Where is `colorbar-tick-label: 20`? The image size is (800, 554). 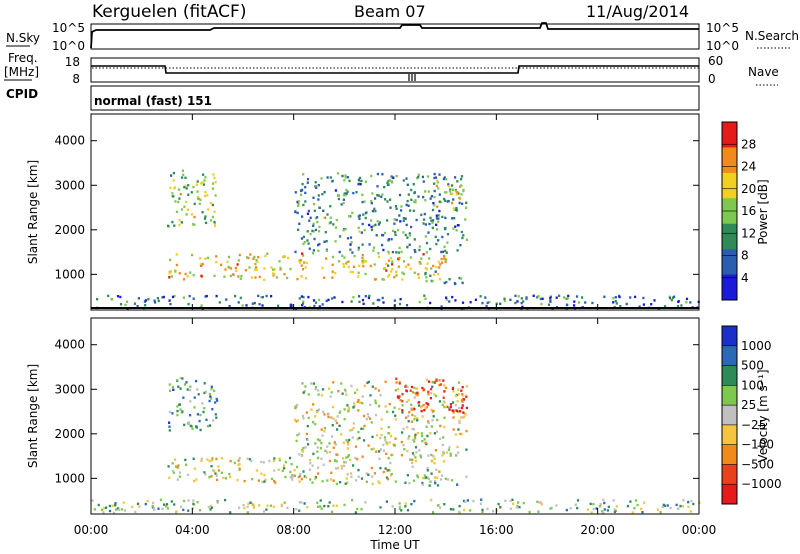
colorbar-tick-label: 20 is located at coordinates (748, 189).